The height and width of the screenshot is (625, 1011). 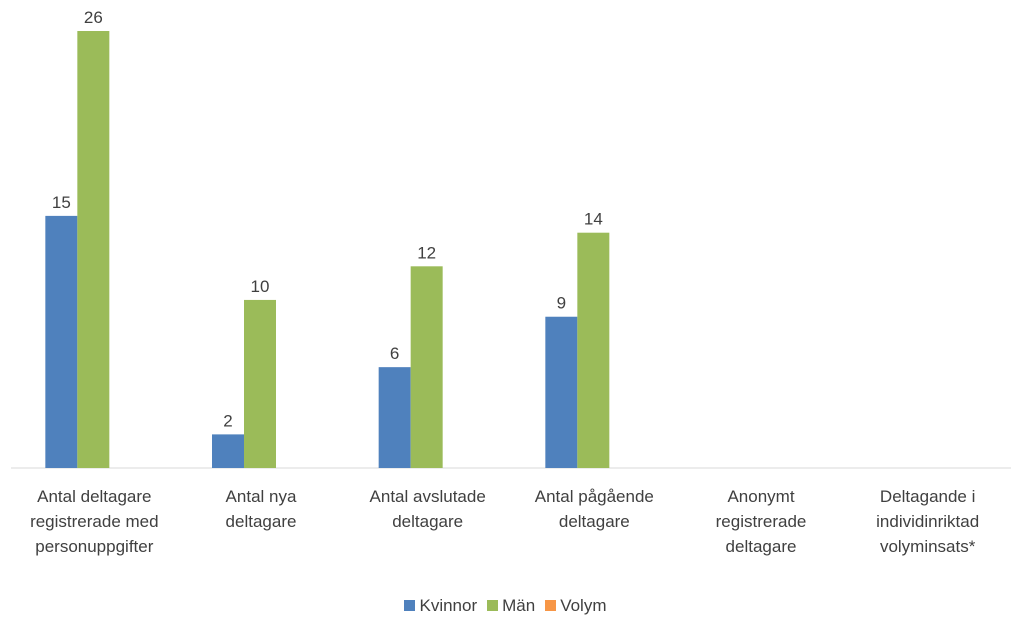 I want to click on legend-item: Volym, so click(x=576, y=606).